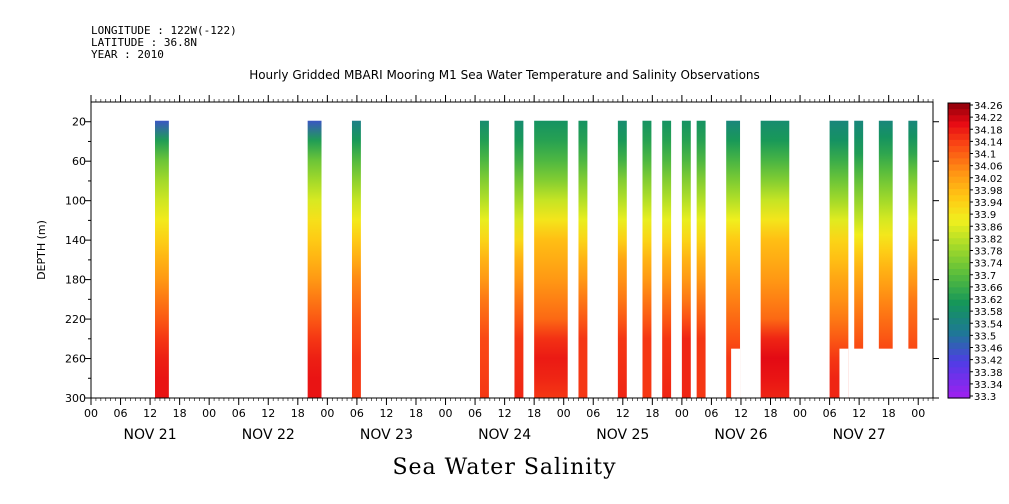 This screenshot has width=1009, height=504. What do you see at coordinates (127, 54) in the screenshot?
I see `year-label: YEAR : 2010` at bounding box center [127, 54].